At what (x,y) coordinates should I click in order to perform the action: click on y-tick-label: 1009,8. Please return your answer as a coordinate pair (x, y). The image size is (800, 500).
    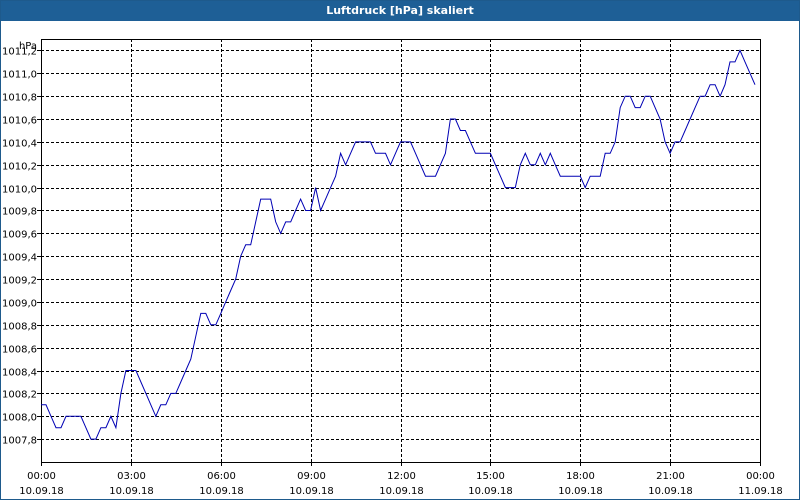
    Looking at the image, I should click on (19, 212).